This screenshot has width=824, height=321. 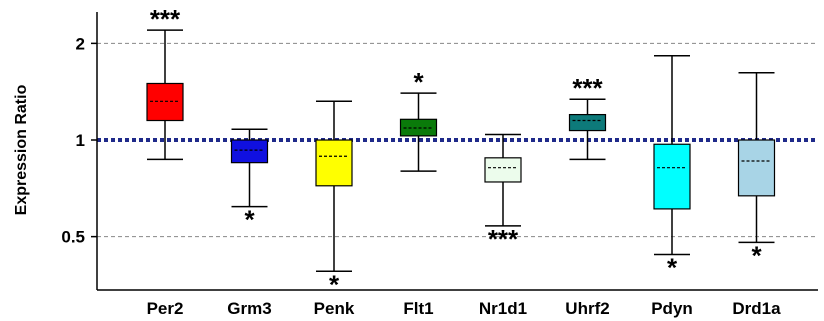 I want to click on significance-grm3: *, so click(x=249, y=220).